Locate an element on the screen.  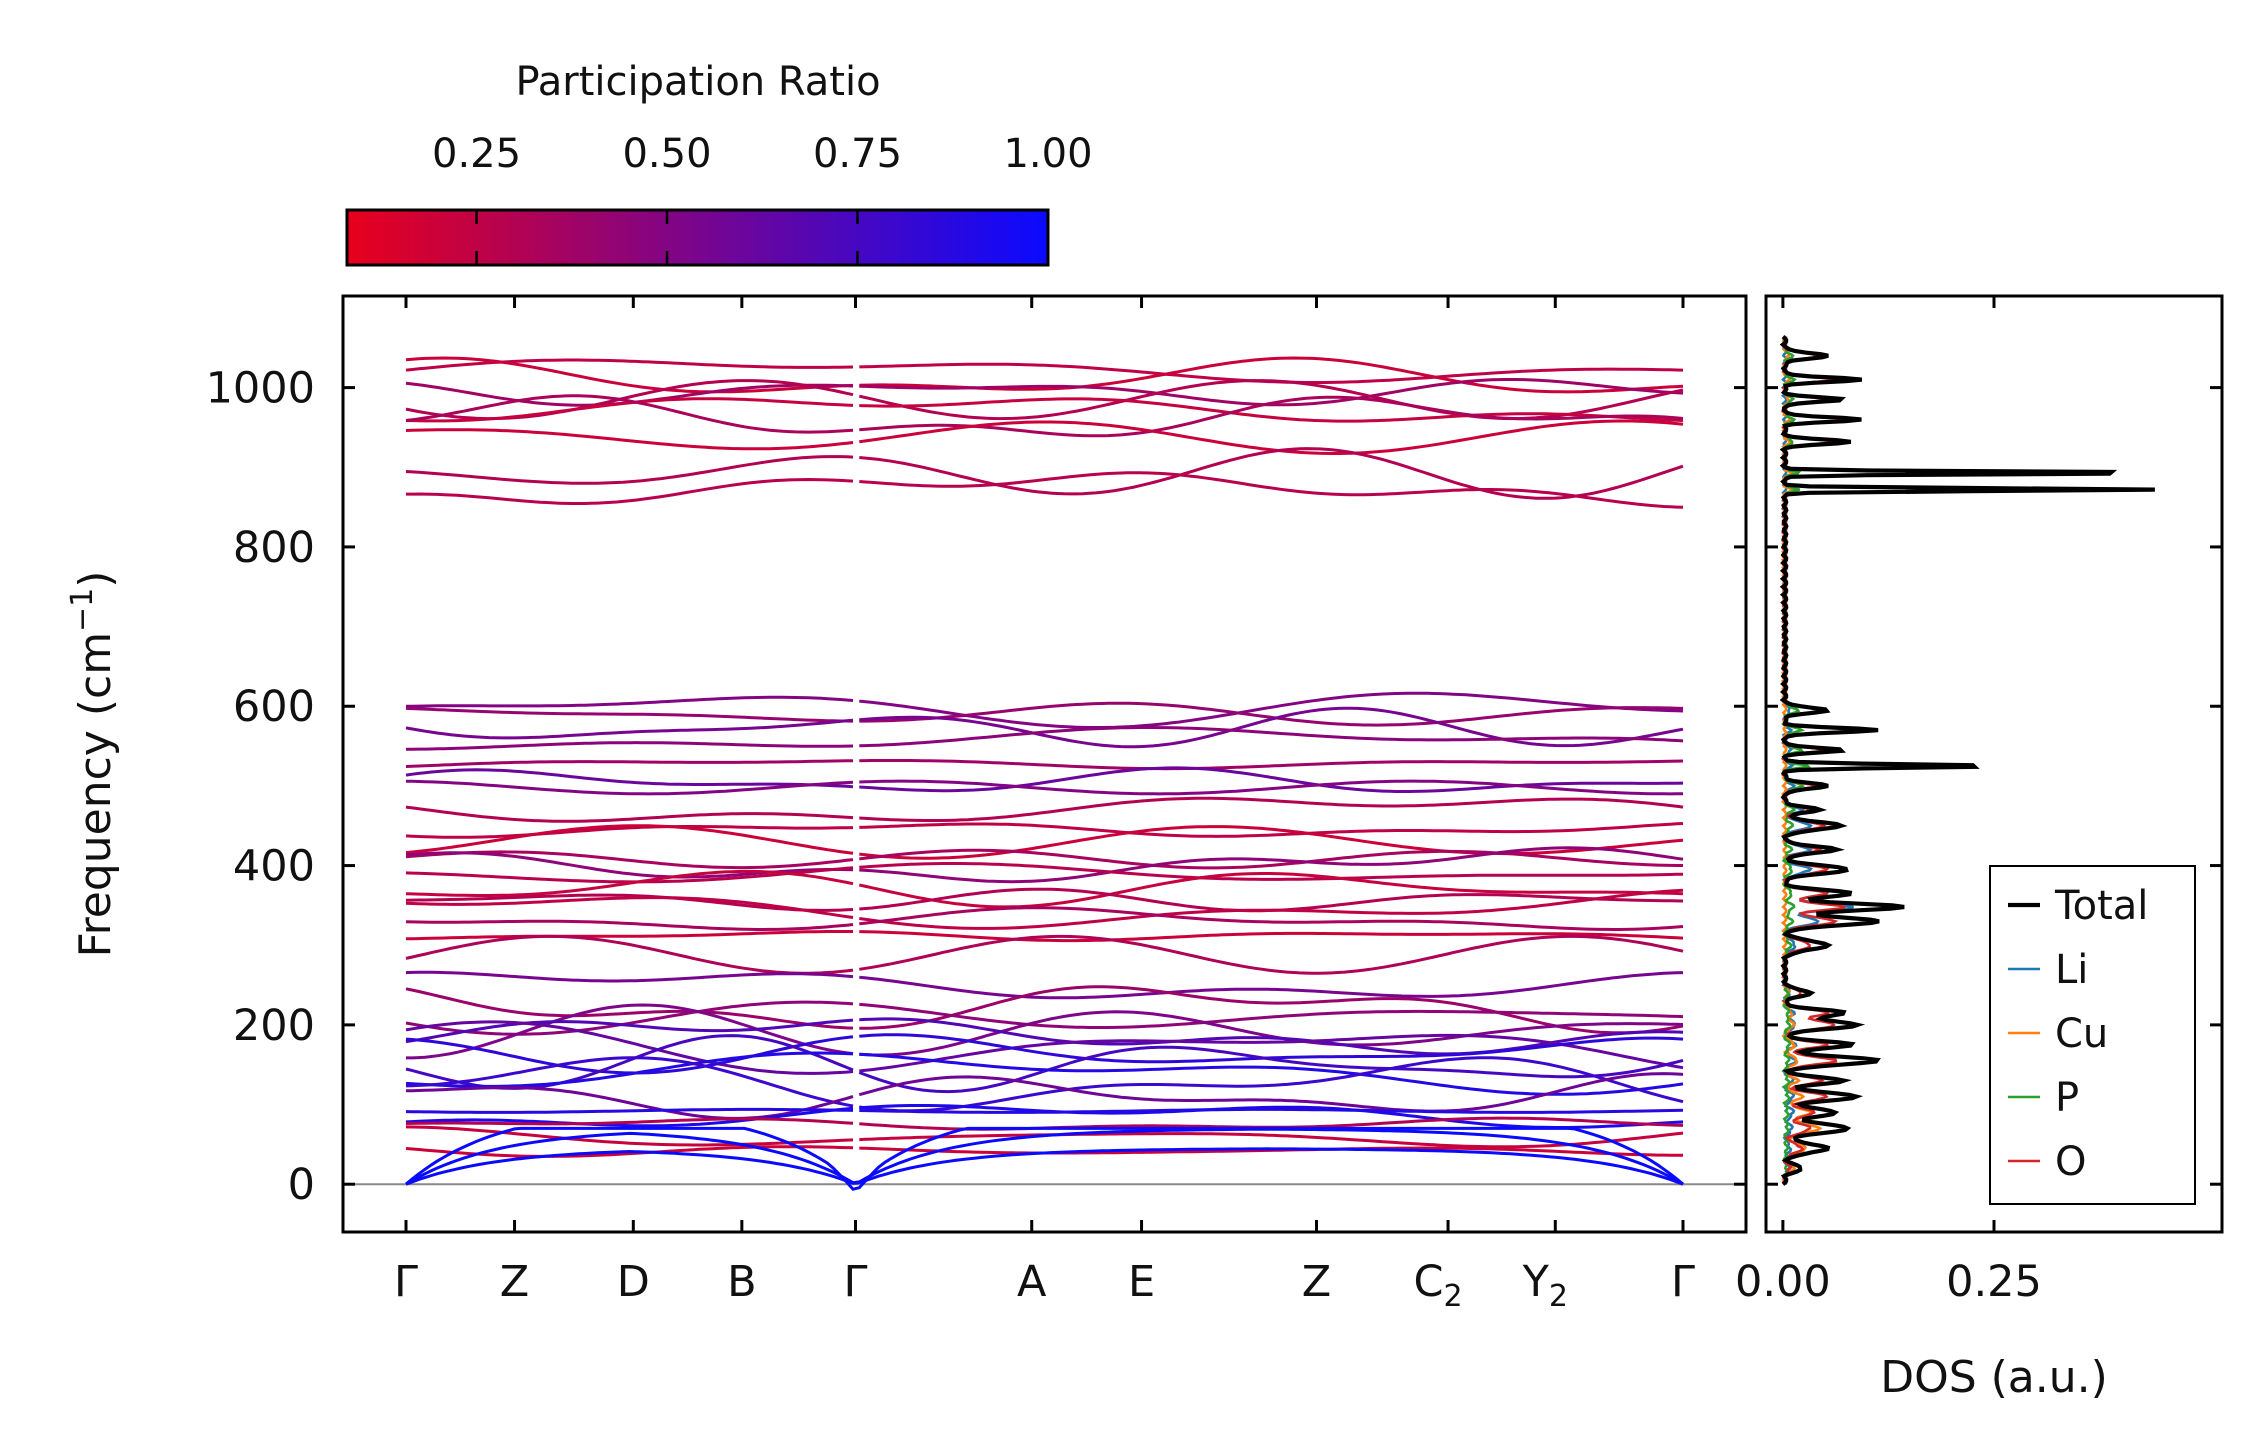
dos-tick-label: 0.25 is located at coordinates (1994, 1282).